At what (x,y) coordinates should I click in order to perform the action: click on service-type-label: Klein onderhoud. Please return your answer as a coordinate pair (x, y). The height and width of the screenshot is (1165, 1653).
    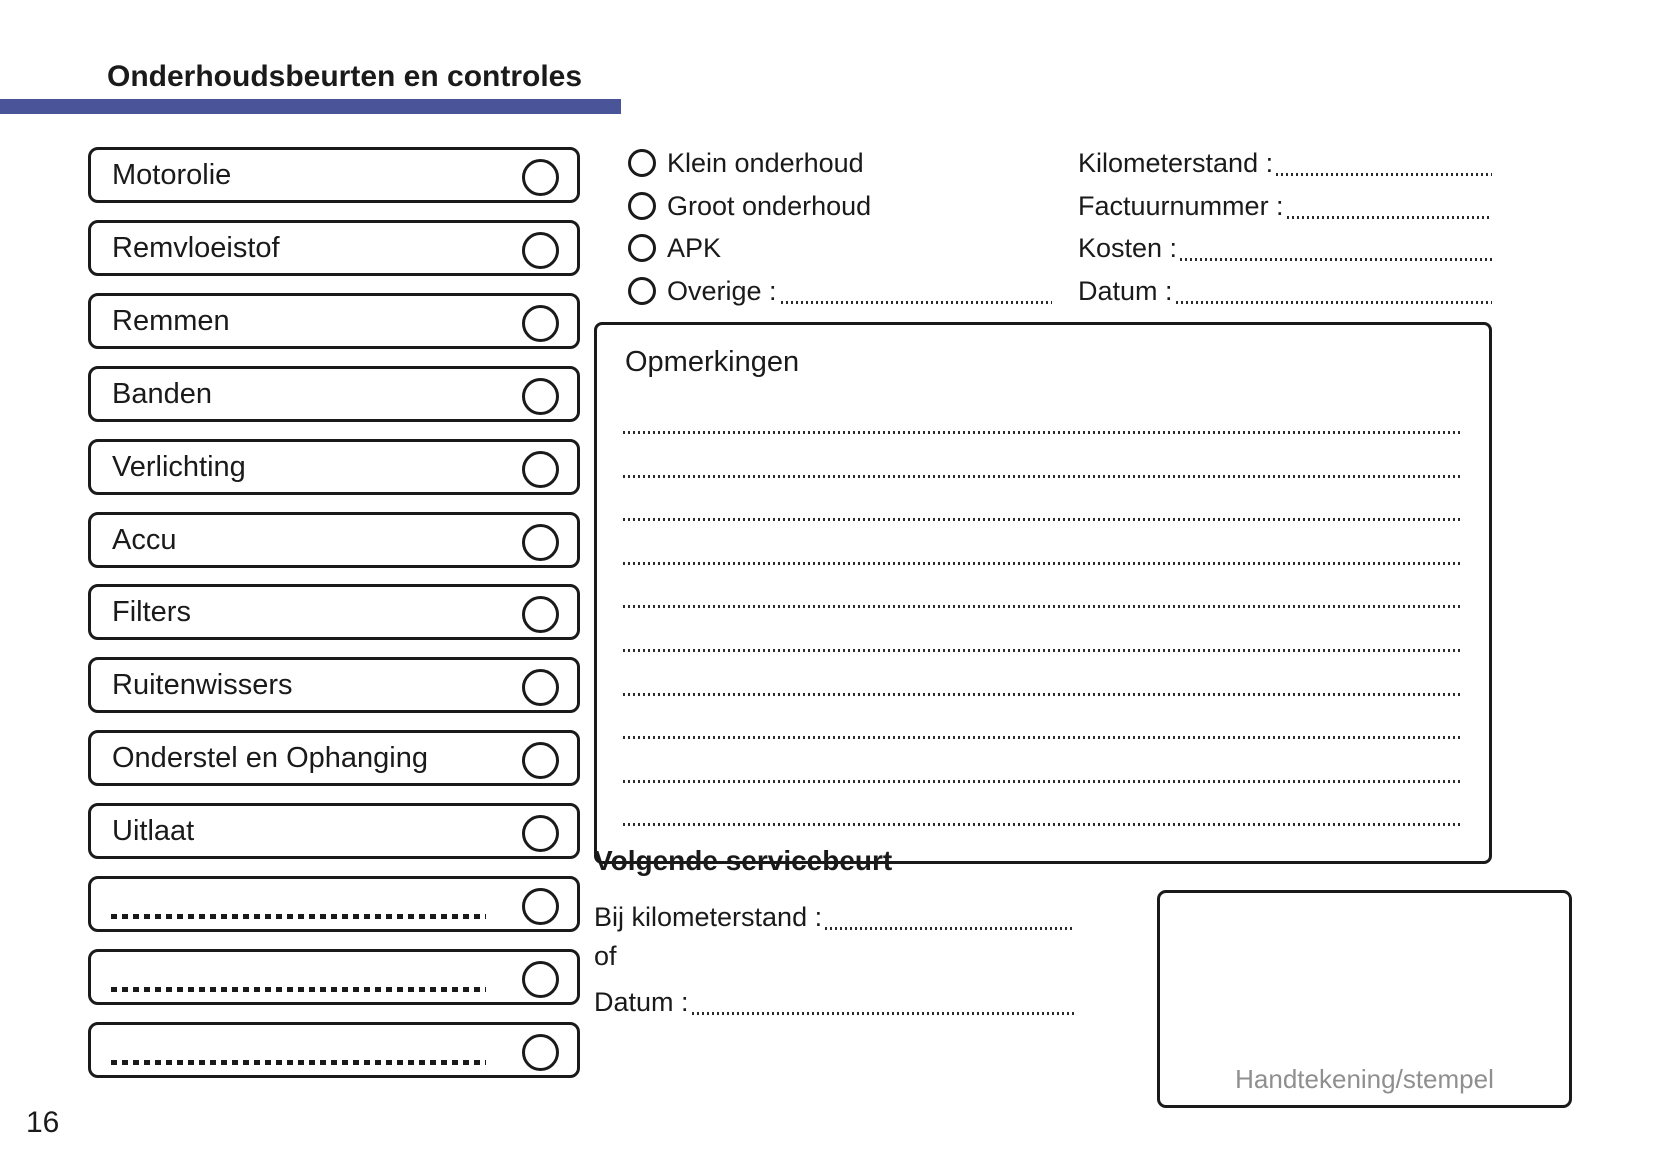
    Looking at the image, I should click on (765, 162).